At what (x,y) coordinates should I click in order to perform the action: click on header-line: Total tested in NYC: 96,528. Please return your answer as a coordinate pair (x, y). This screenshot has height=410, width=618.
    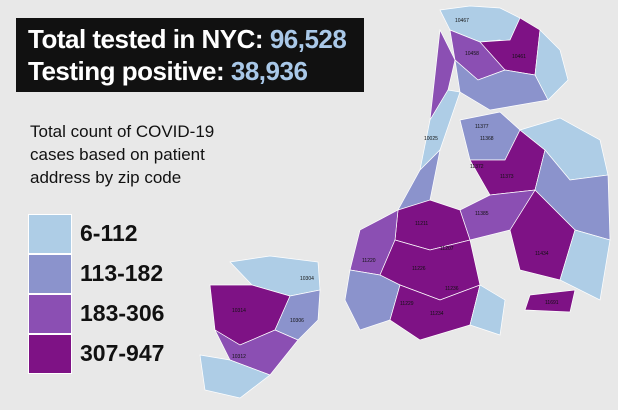
    Looking at the image, I should click on (187, 39).